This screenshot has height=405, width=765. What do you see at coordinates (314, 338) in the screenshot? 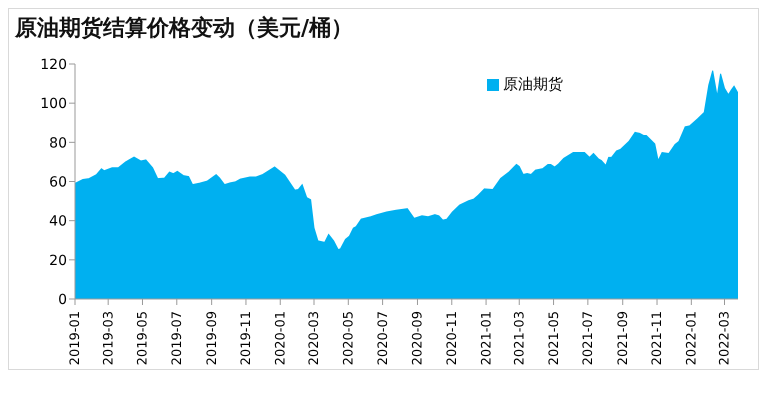
I see `x-tick-label: 2020-03` at bounding box center [314, 338].